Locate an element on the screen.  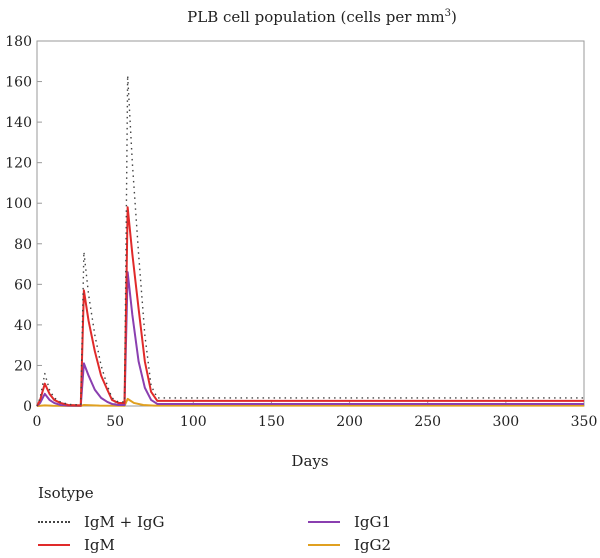
x-tick-label: 250 is located at coordinates (427, 422).